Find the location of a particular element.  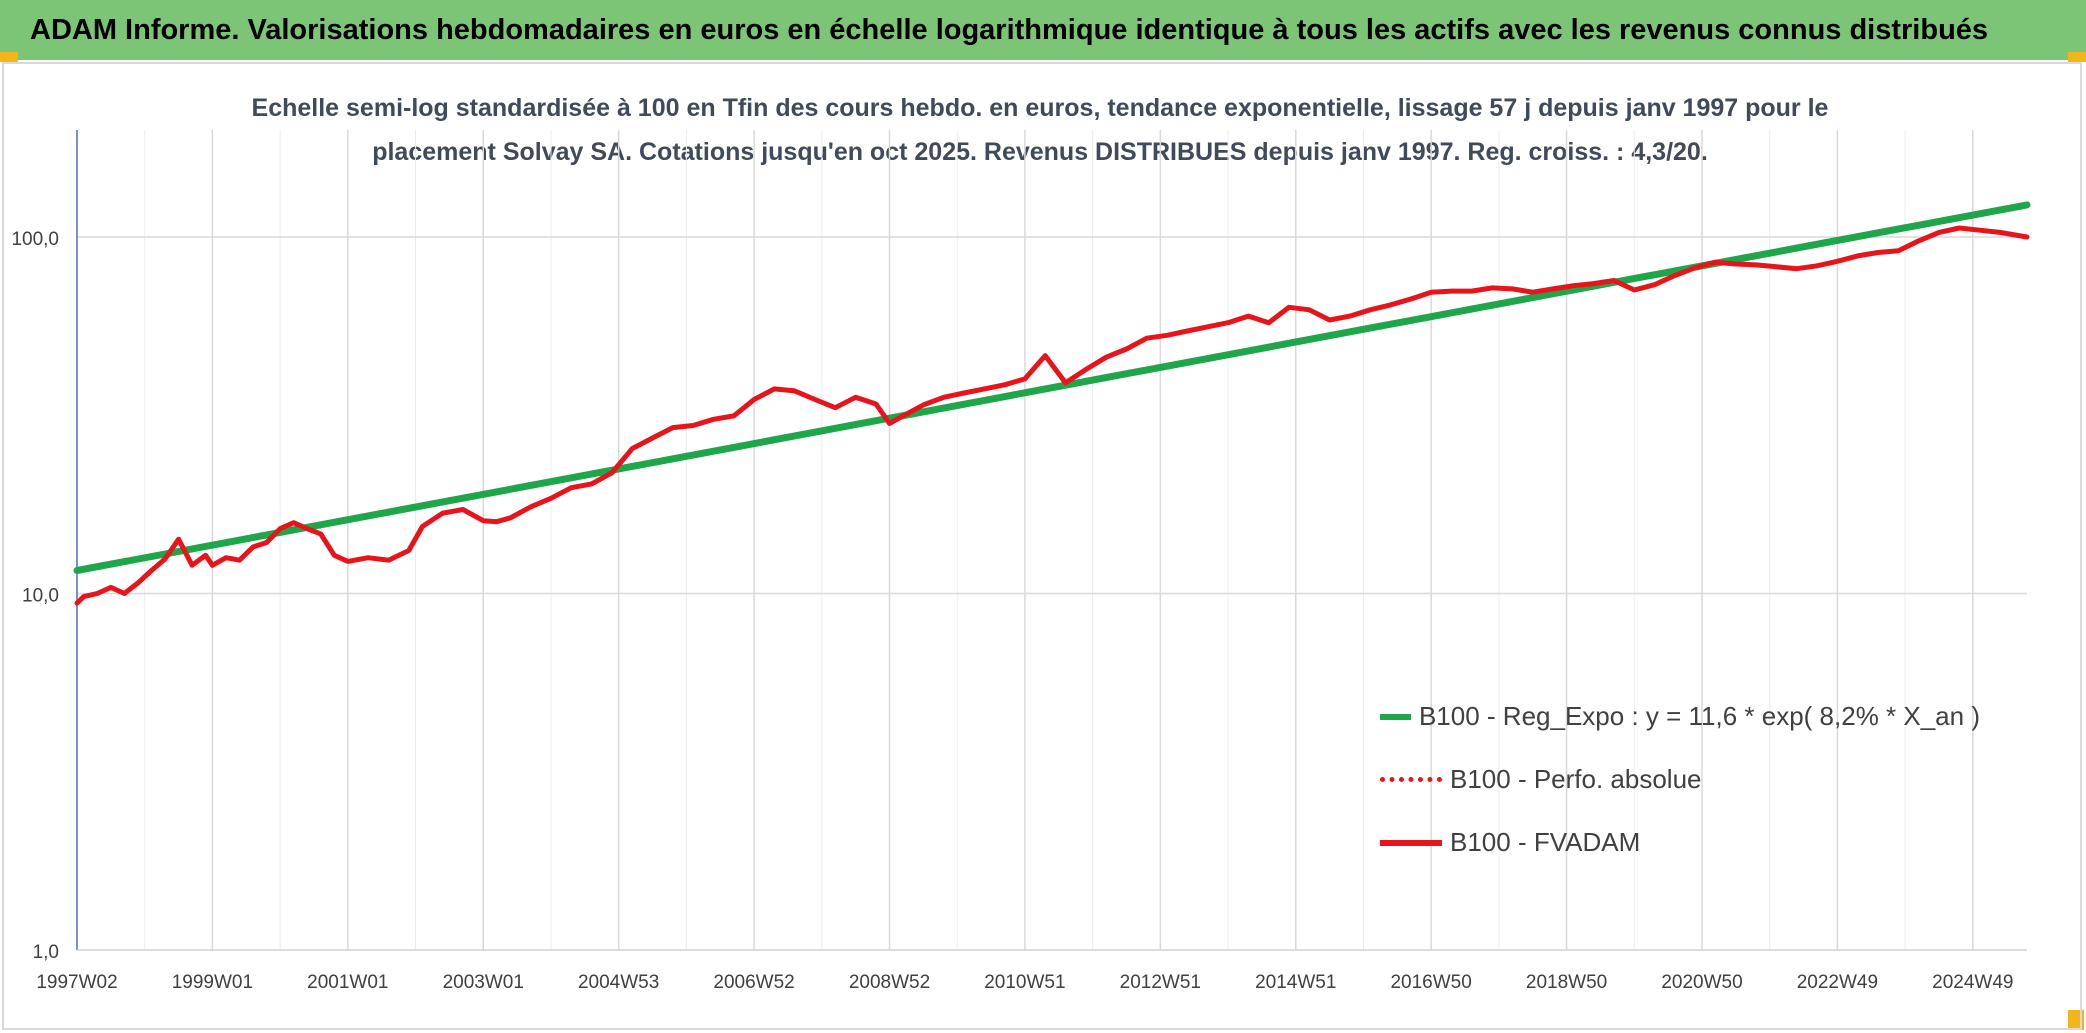

legend-item-perfo: B100 - Perfo. absolue is located at coordinates (1680, 779).